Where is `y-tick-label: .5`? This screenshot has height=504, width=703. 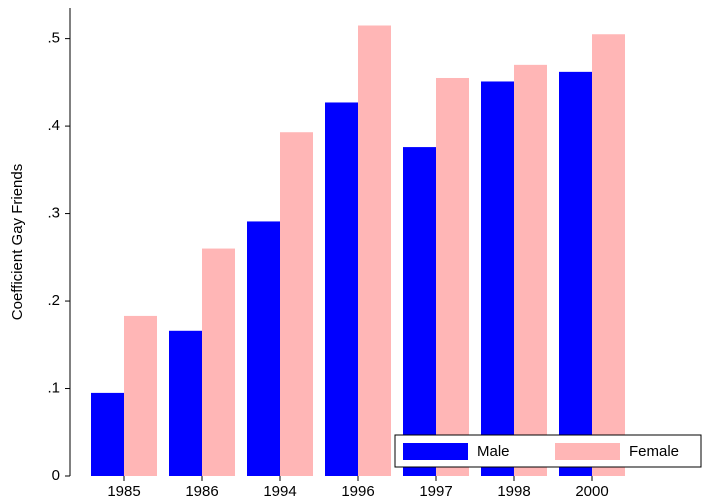 y-tick-label: .5 is located at coordinates (53, 38).